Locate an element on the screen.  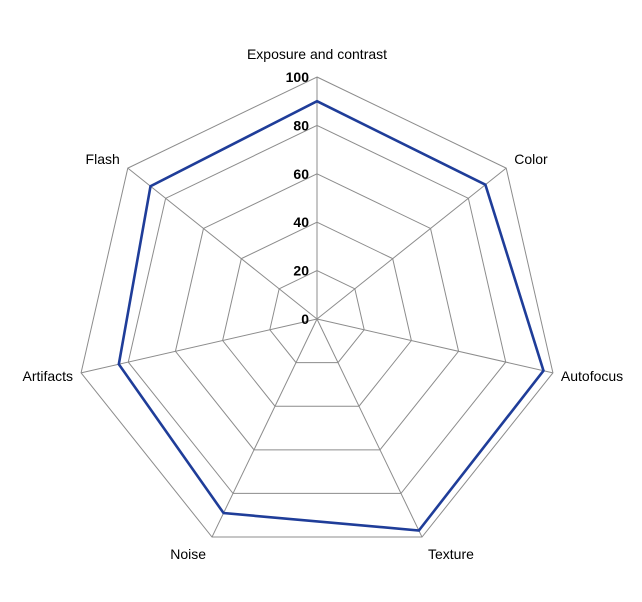
category-label: Flash is located at coordinates (103, 159).